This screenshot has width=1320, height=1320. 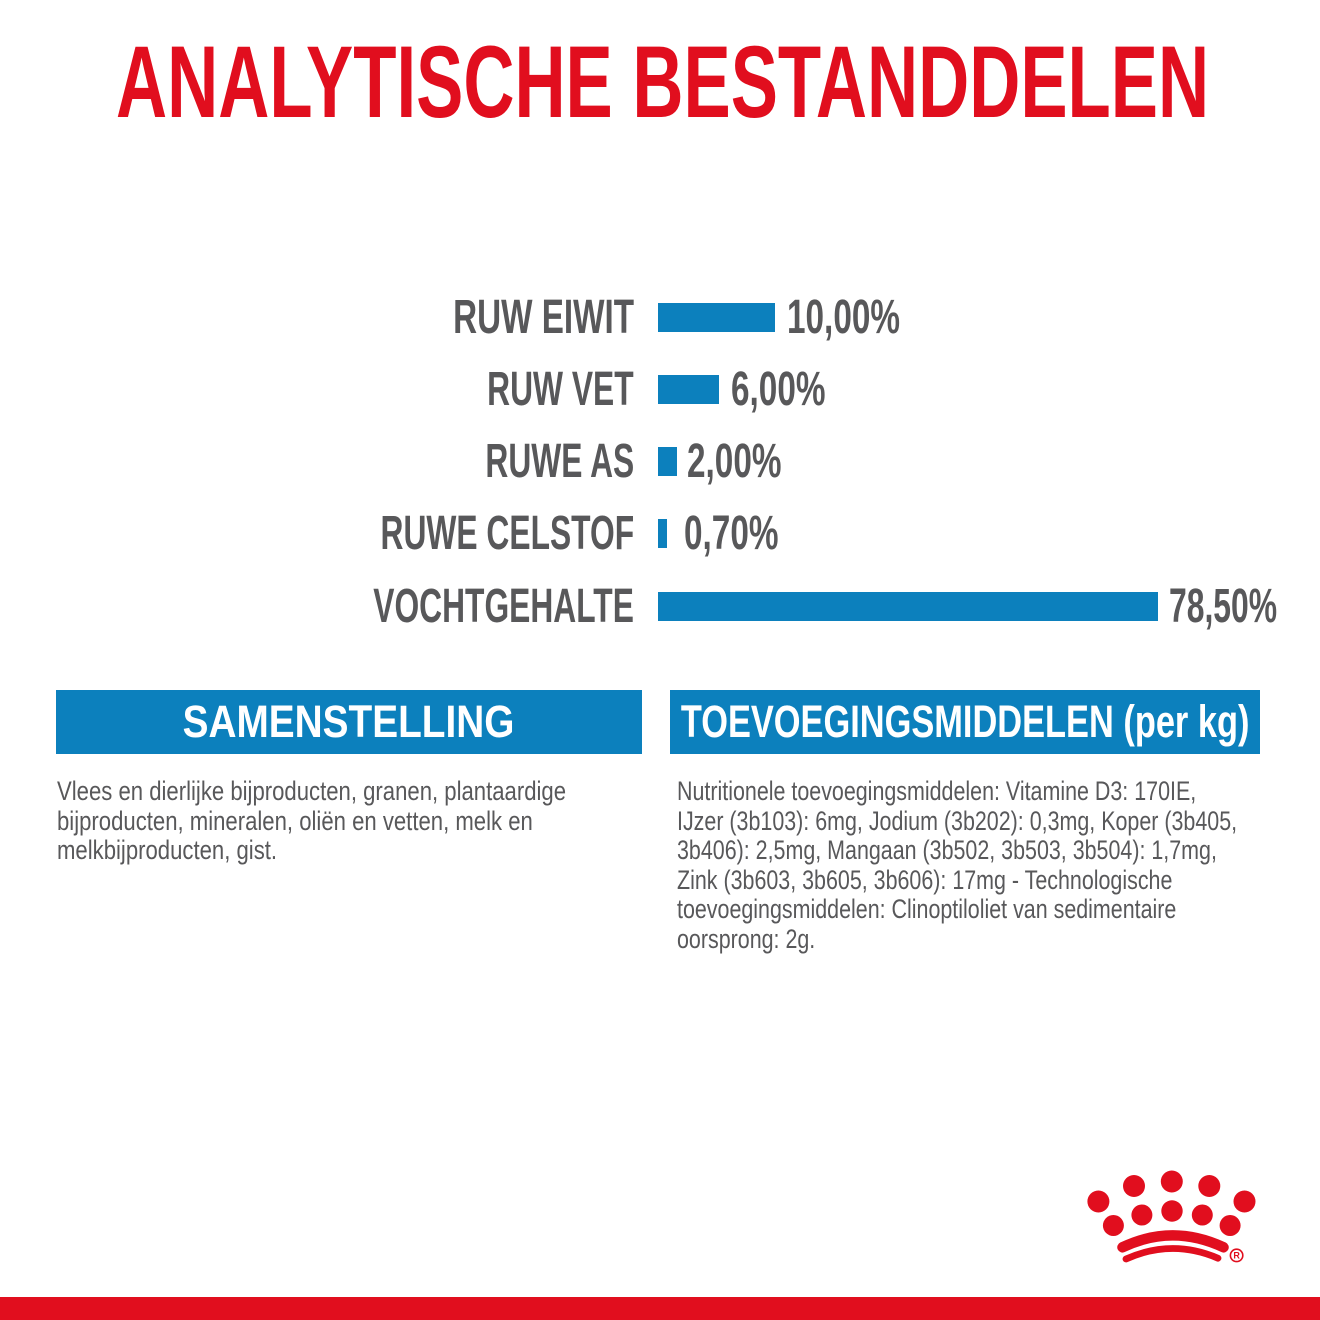 What do you see at coordinates (1236, 1256) in the screenshot?
I see `svg-text: R` at bounding box center [1236, 1256].